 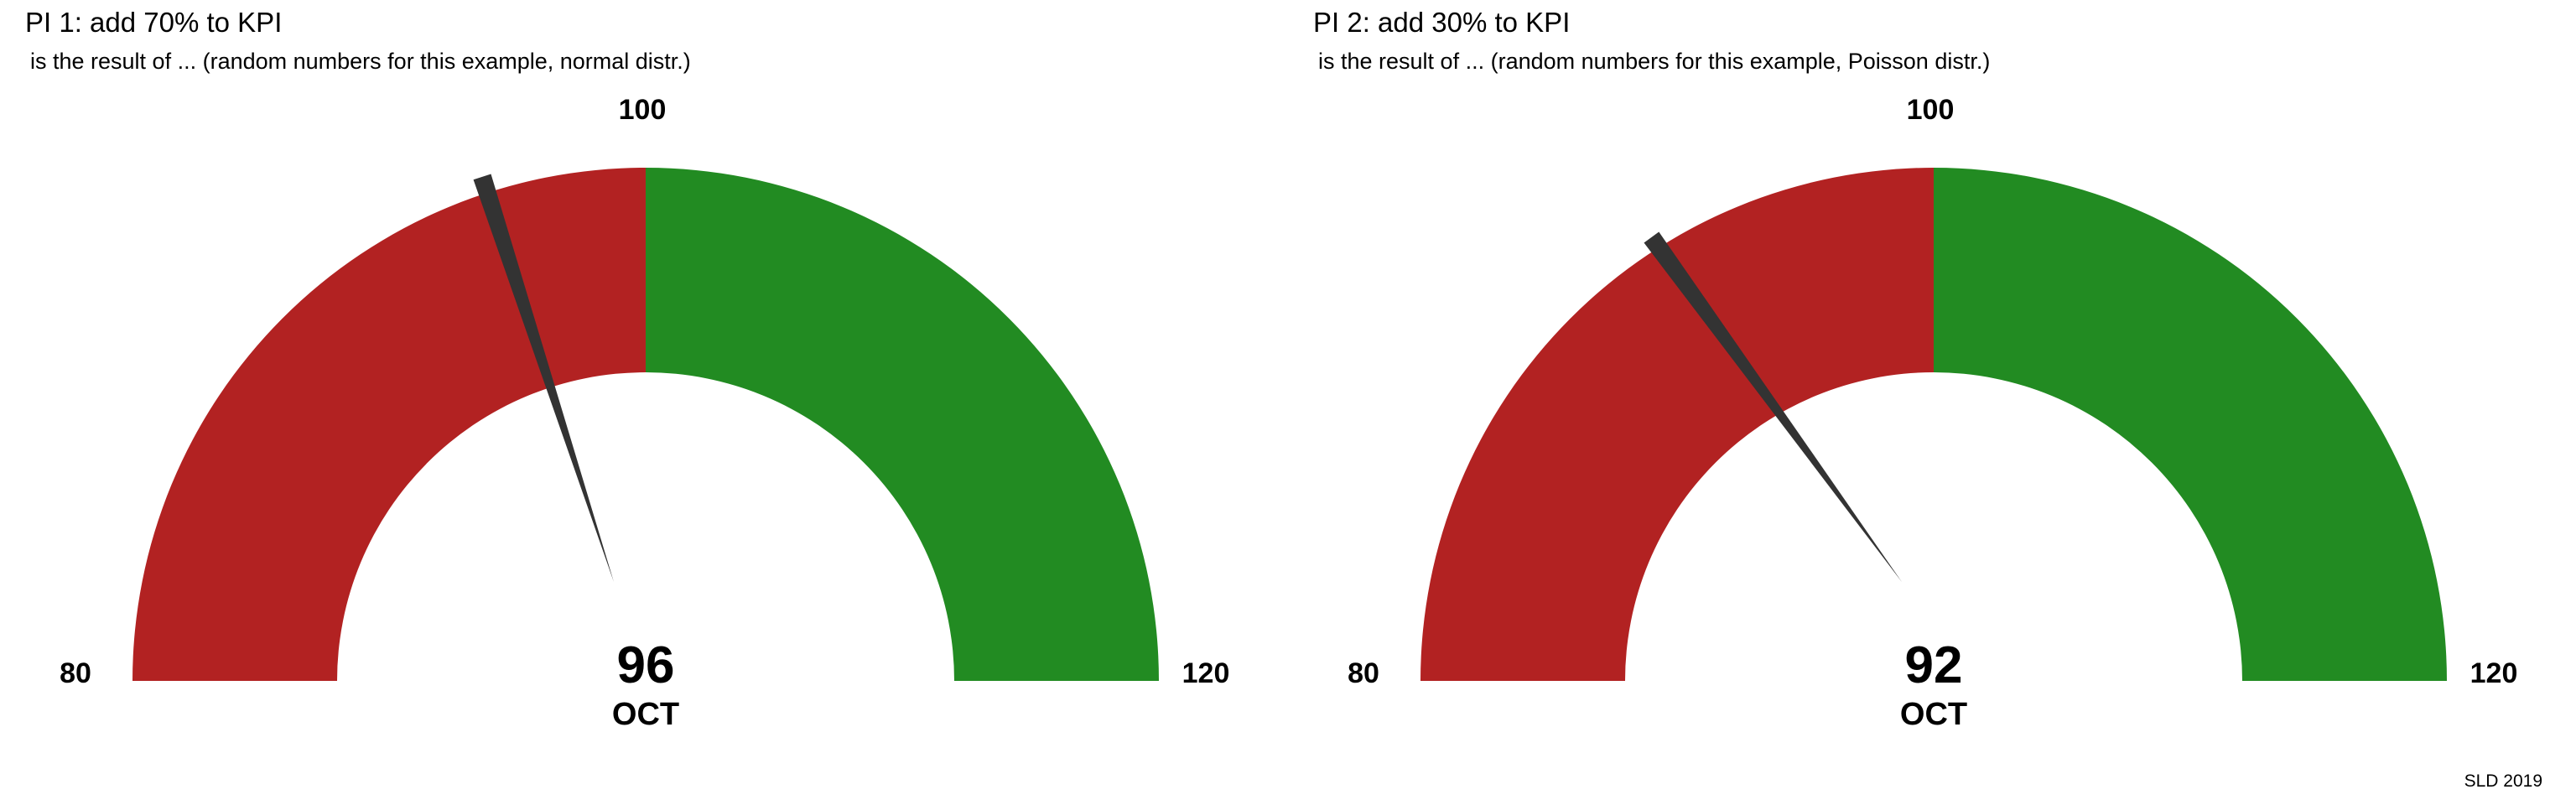 What do you see at coordinates (154, 22) in the screenshot?
I see `gauge-title: PI 1: add 70% to KPI` at bounding box center [154, 22].